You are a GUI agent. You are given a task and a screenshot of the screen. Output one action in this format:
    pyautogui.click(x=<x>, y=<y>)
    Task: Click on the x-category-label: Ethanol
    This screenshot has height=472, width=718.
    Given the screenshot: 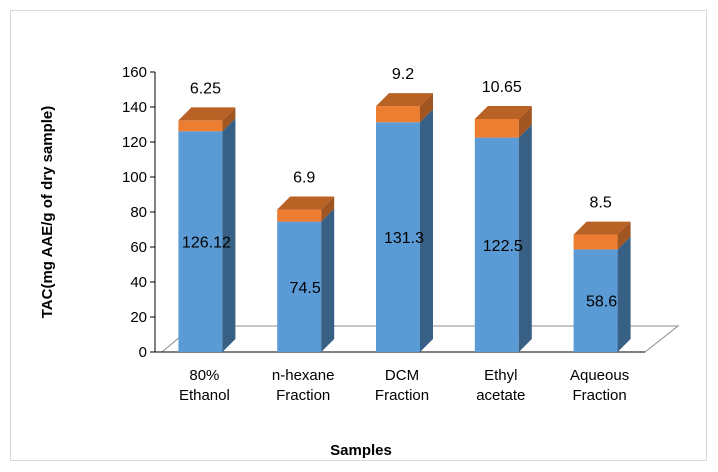 What is the action you would take?
    pyautogui.click(x=204, y=395)
    